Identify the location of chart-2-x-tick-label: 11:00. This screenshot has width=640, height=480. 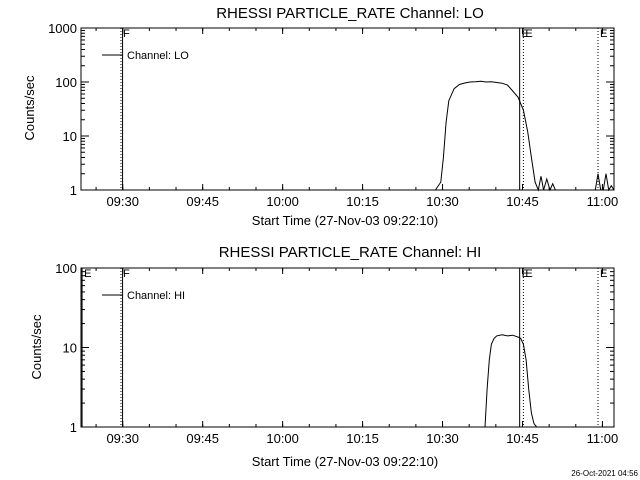
(603, 438).